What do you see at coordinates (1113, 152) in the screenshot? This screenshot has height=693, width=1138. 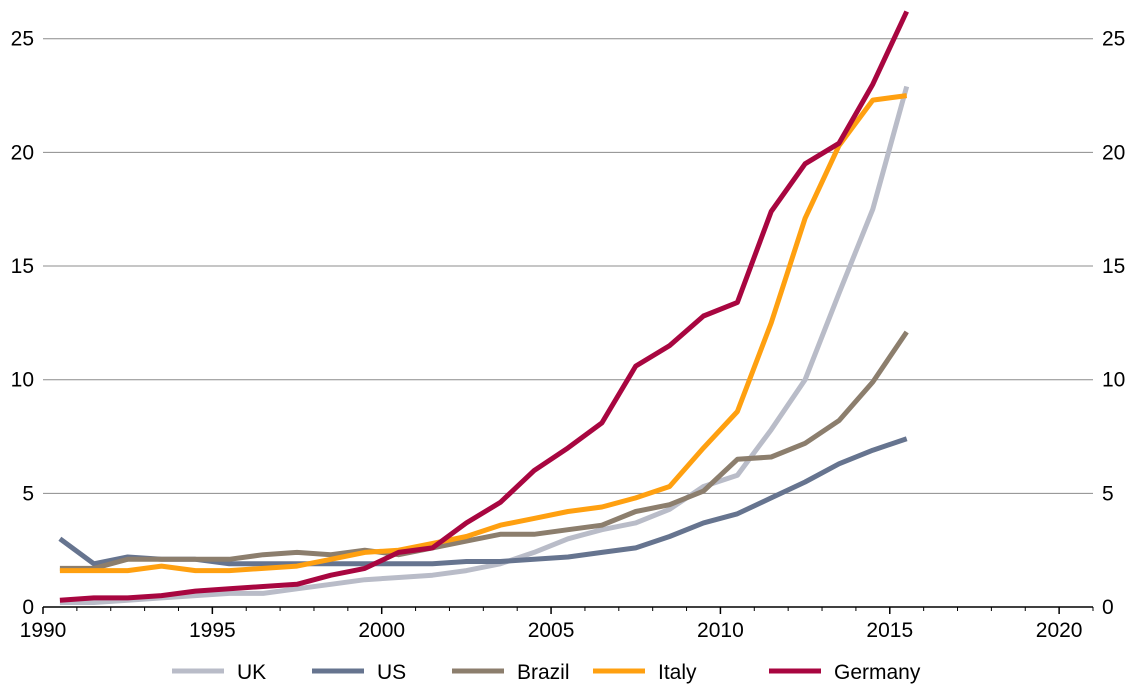 I see `y-tick-label-right-20: 20` at bounding box center [1113, 152].